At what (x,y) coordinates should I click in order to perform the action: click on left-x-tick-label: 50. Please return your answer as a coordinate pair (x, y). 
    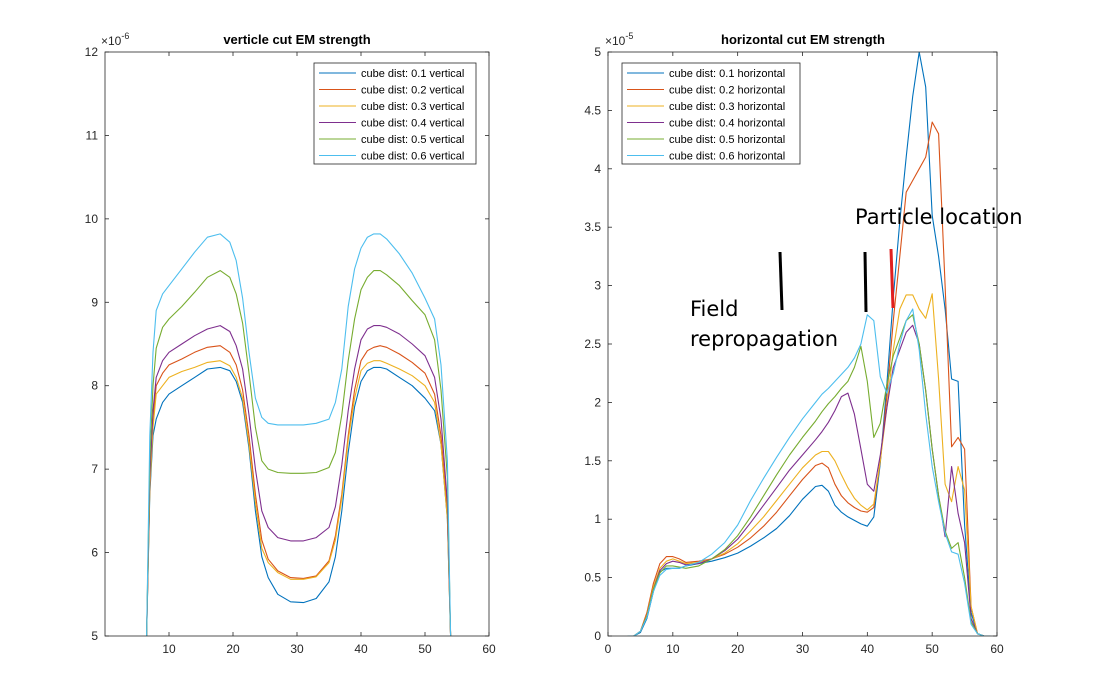
    Looking at the image, I should click on (425, 649).